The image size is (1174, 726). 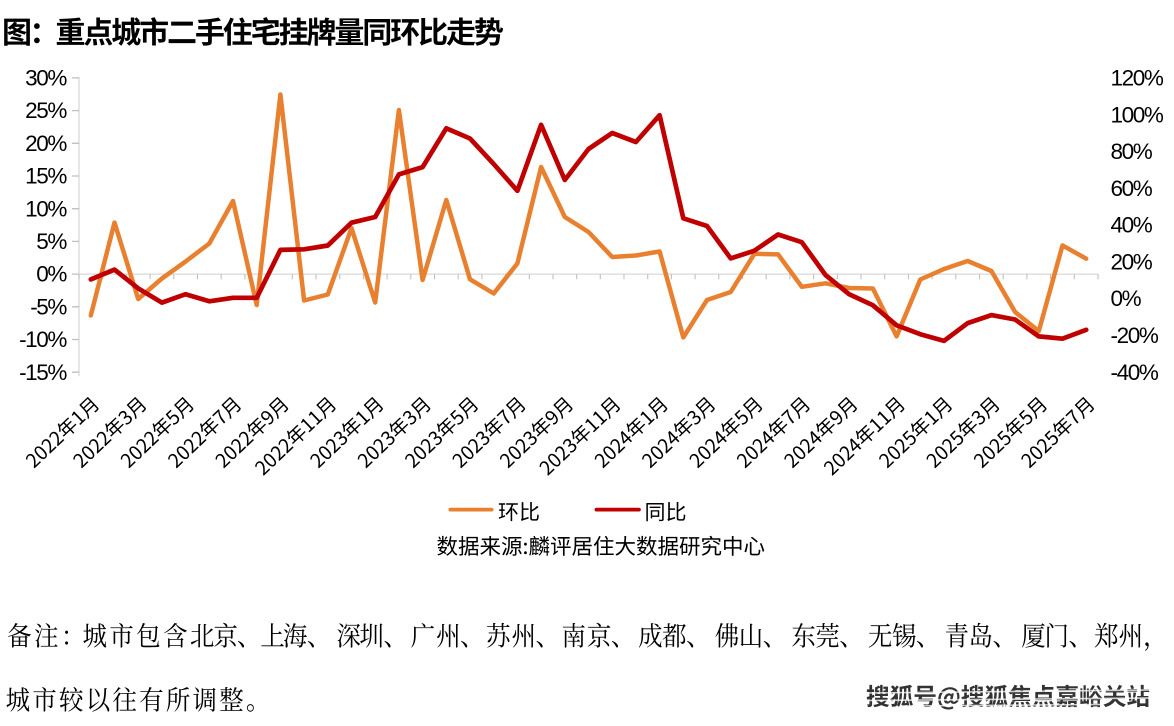 I want to click on svg-text: 40%, so click(x=1132, y=225).